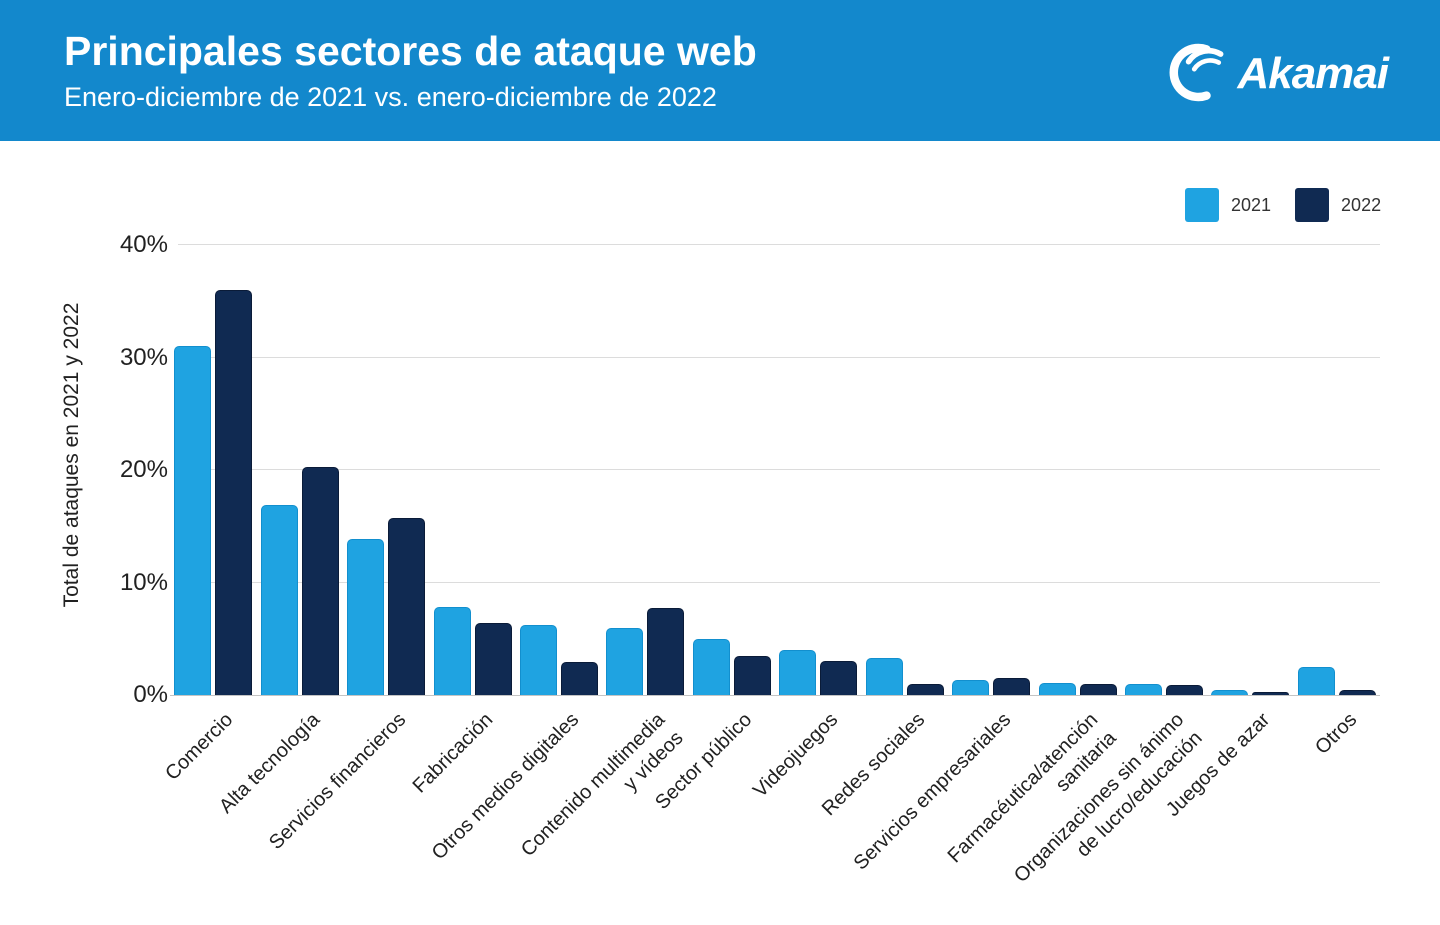  Describe the element at coordinates (579, 678) in the screenshot. I see `bar-2022-otros-medios-digitales` at that location.